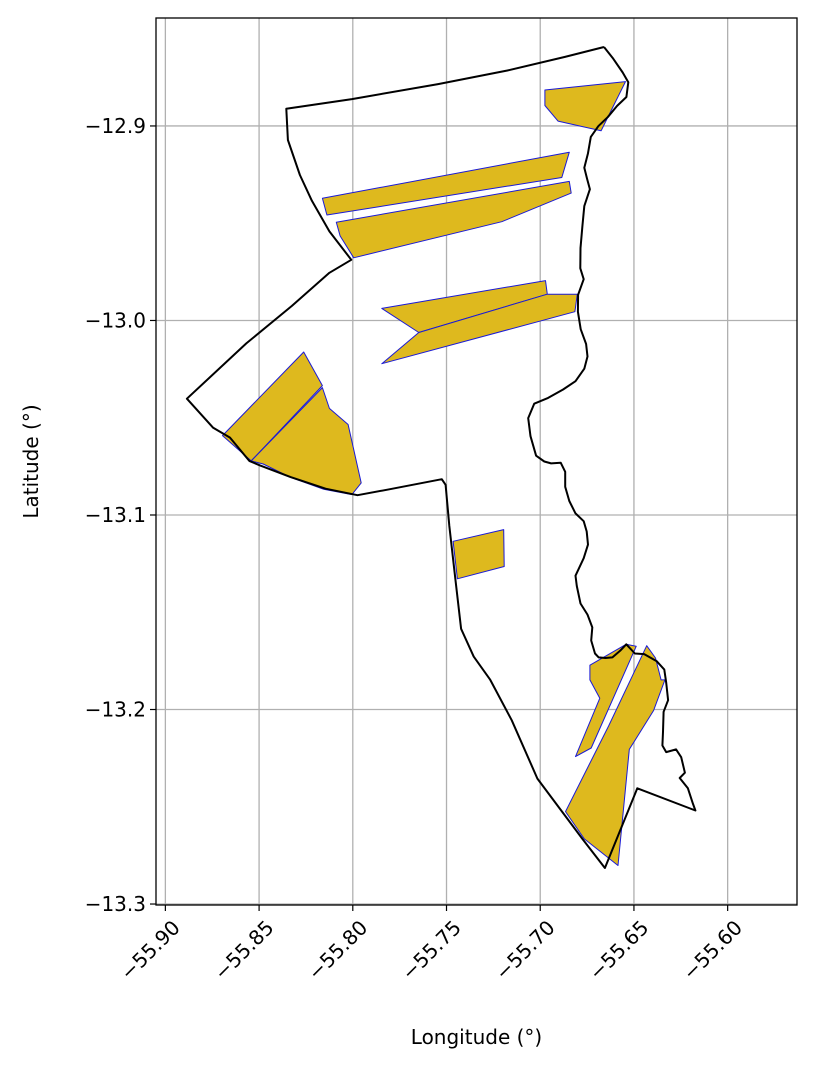 The width and height of the screenshot is (815, 1069). I want to click on x-tick-label: −55.65, so click(618, 949).